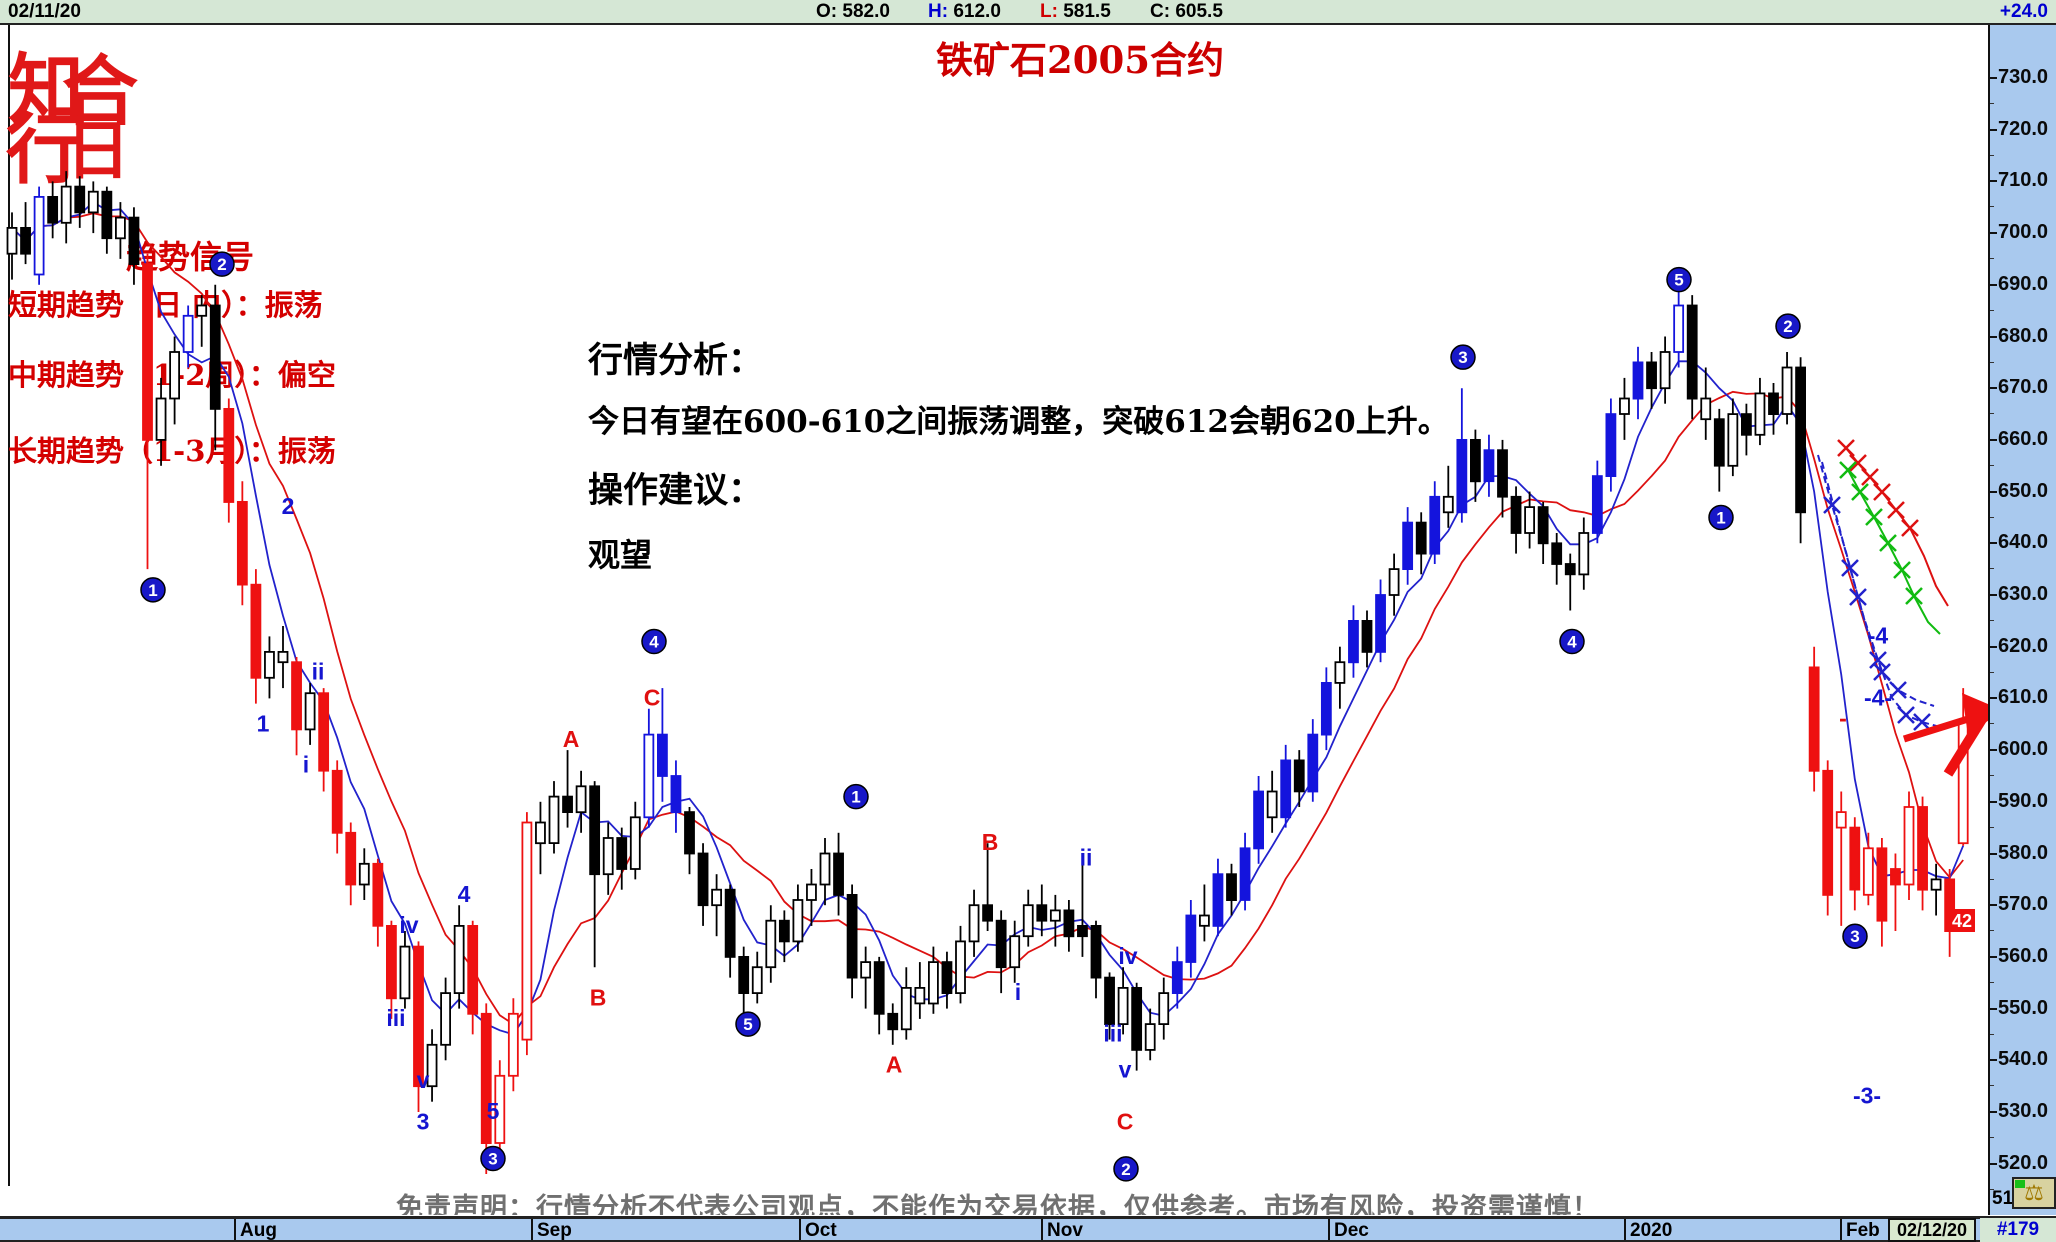  Describe the element at coordinates (1351, 1230) in the screenshot. I see `month-label: Dec` at that location.